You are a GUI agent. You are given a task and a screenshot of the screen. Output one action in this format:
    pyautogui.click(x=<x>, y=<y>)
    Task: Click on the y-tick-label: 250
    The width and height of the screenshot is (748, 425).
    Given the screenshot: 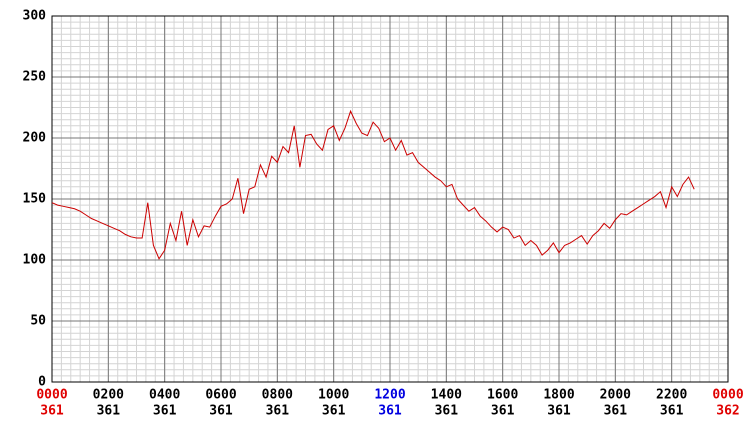 What is the action you would take?
    pyautogui.click(x=35, y=77)
    